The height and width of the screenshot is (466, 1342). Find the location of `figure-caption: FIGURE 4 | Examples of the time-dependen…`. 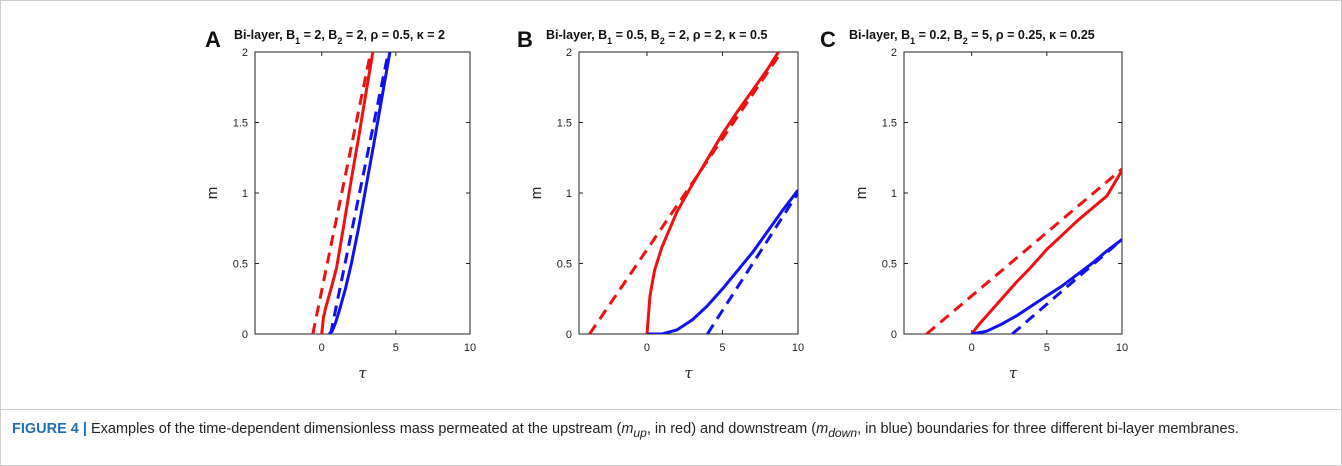

figure-caption: FIGURE 4 | Examples of the time-dependen… is located at coordinates (667, 431).